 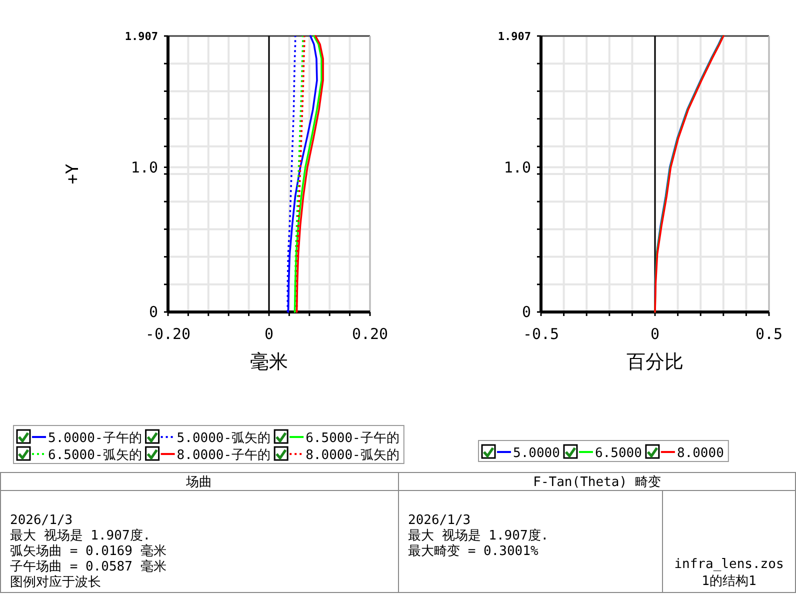 What do you see at coordinates (223, 438) in the screenshot?
I see `legend-label: 5.0000-弧矢的` at bounding box center [223, 438].